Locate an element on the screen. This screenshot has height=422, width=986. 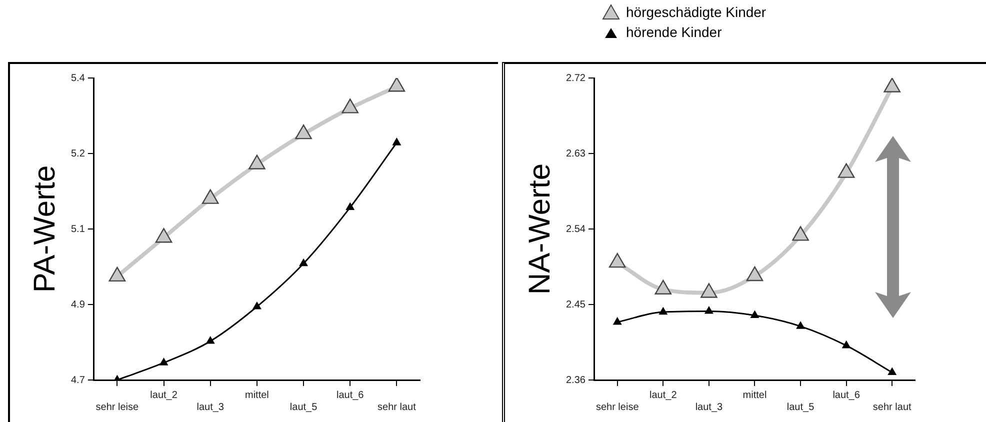
y-tick-label: 2.54 is located at coordinates (576, 229).